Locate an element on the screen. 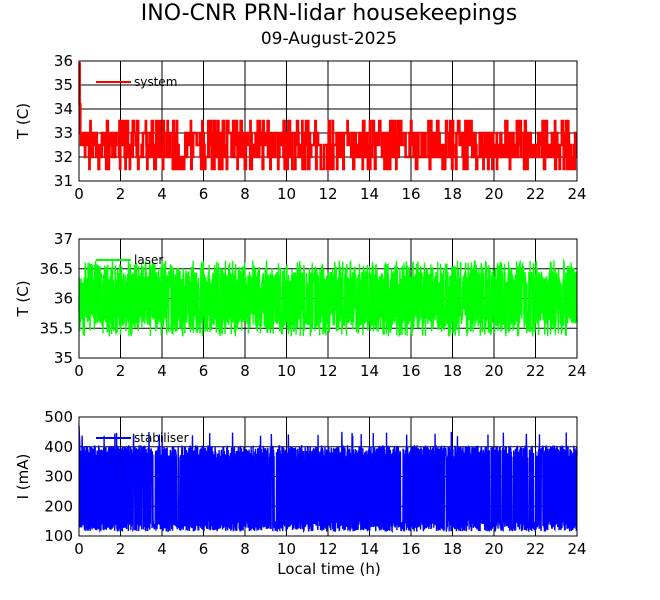 The height and width of the screenshot is (600, 660). legend-label: stabiliser is located at coordinates (161, 438).